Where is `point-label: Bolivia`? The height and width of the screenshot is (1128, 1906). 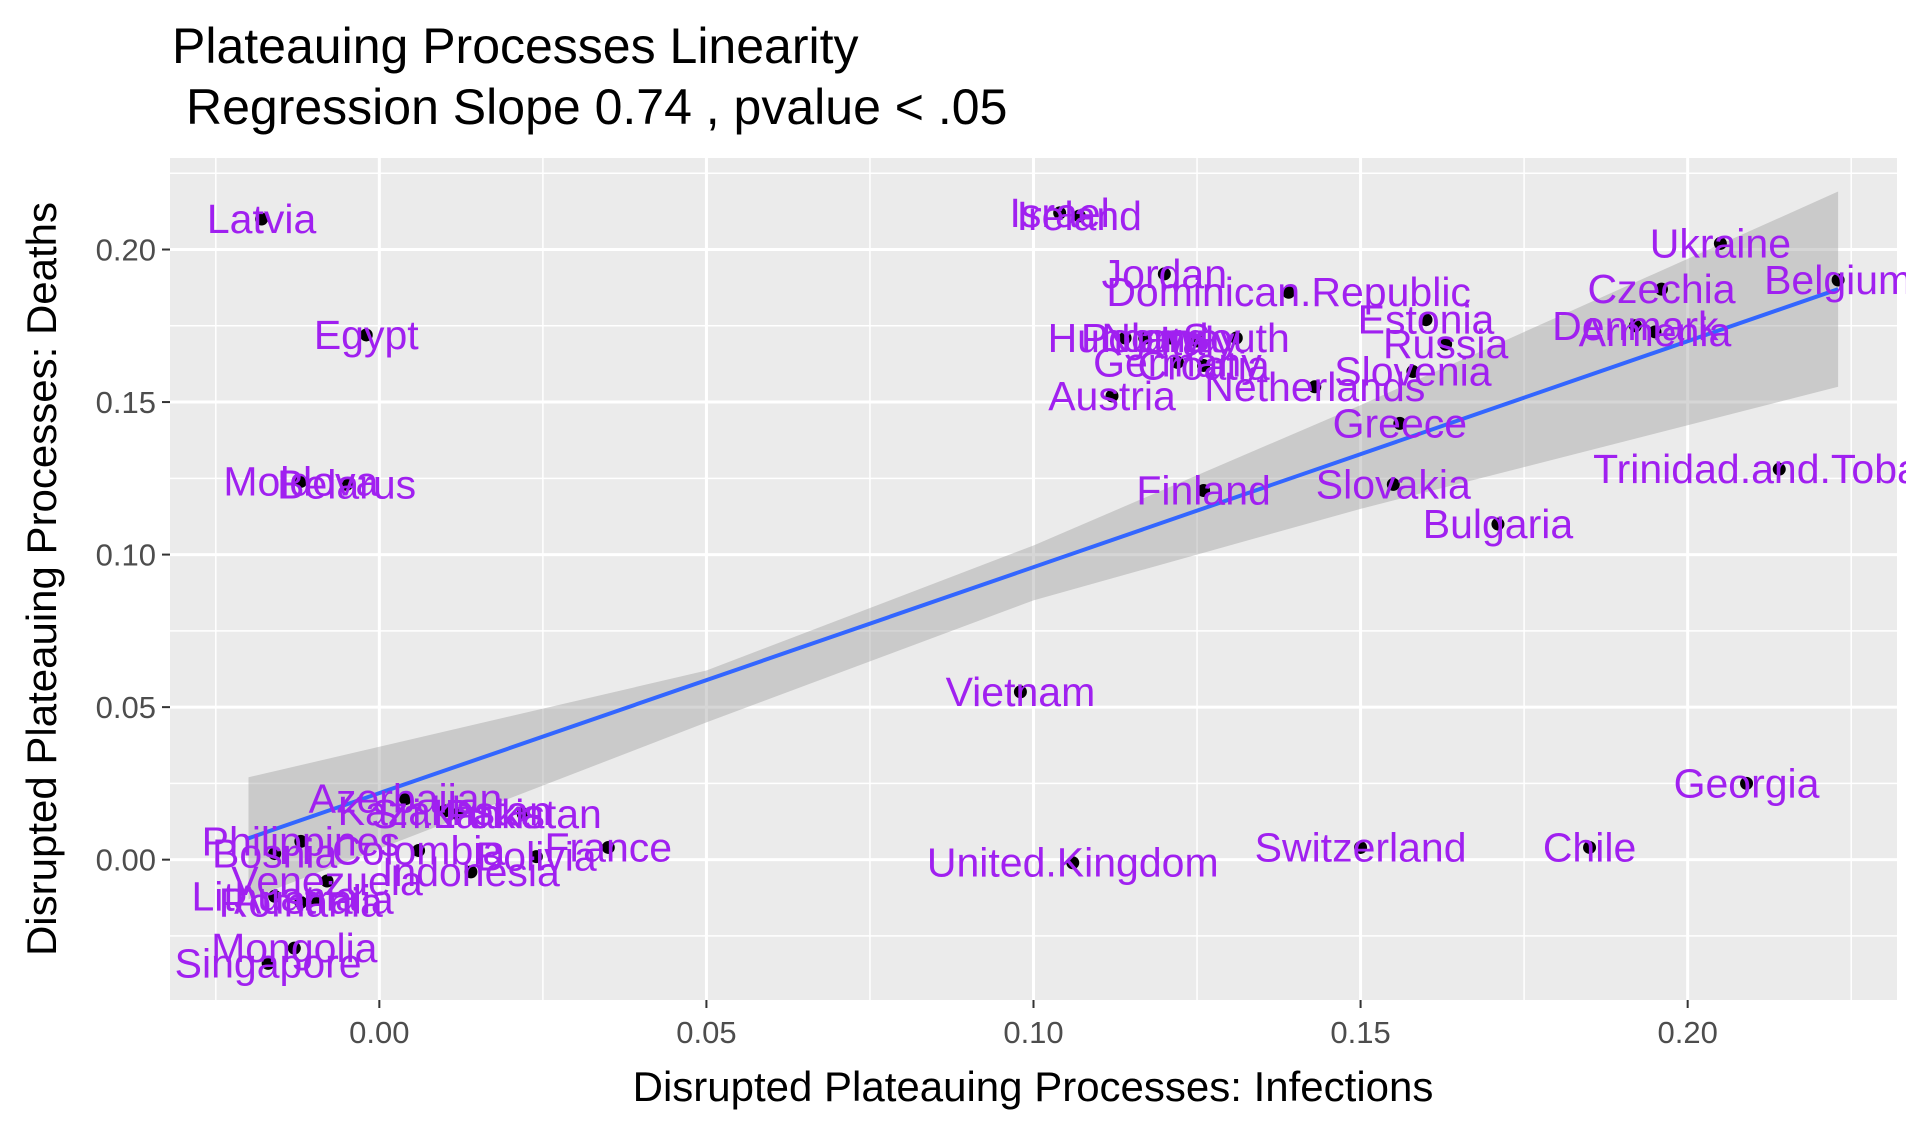 point-label: Bolivia is located at coordinates (536, 857).